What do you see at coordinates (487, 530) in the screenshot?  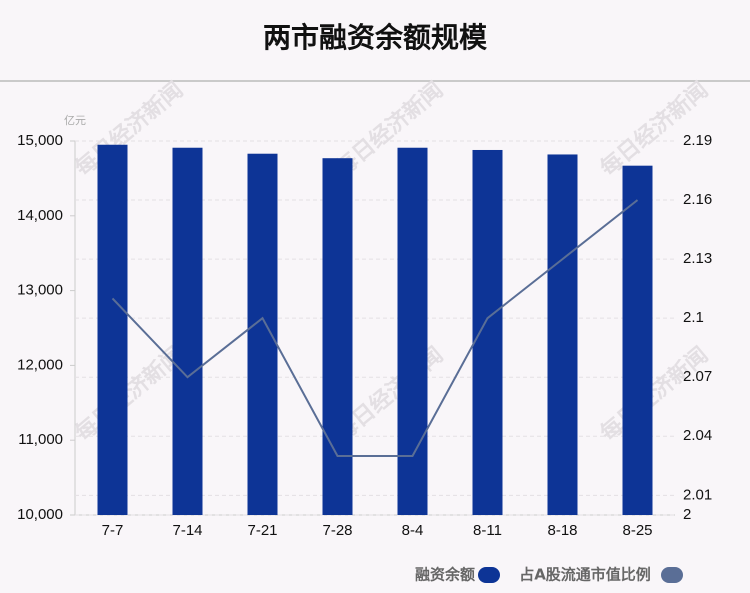 I see `x-tick-label: 8-11` at bounding box center [487, 530].